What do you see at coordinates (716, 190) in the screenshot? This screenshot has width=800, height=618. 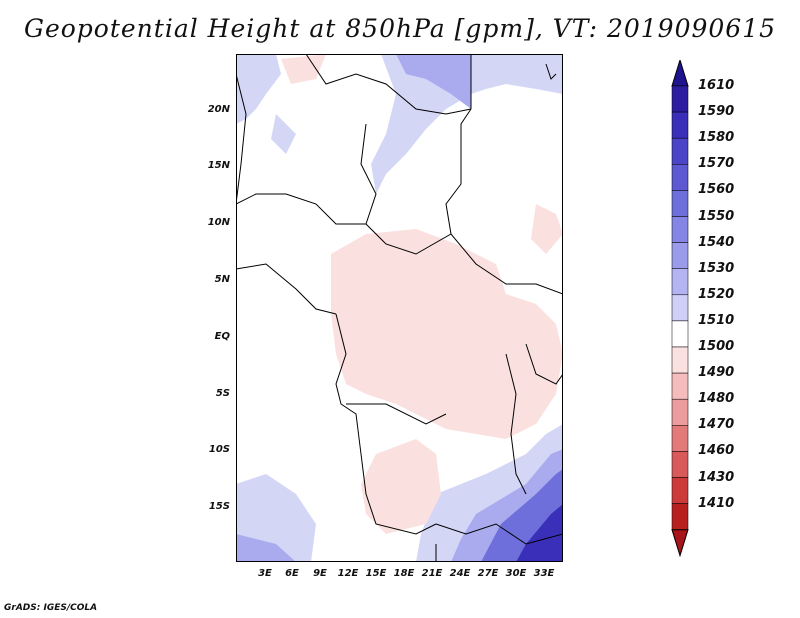 I see `colorbar-level-label: 1560` at bounding box center [716, 190].